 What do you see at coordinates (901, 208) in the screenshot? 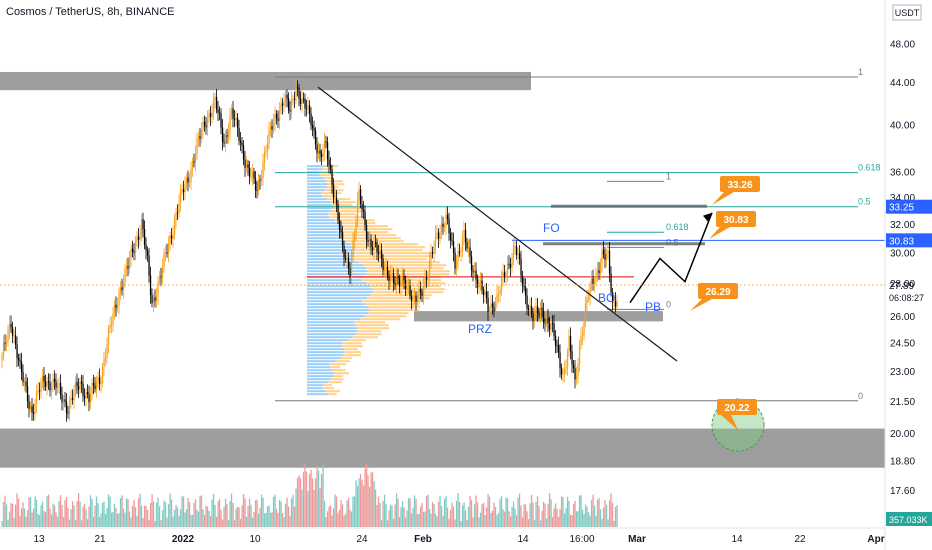
I see `price-badge-33.25-label: 33.25` at bounding box center [901, 208].